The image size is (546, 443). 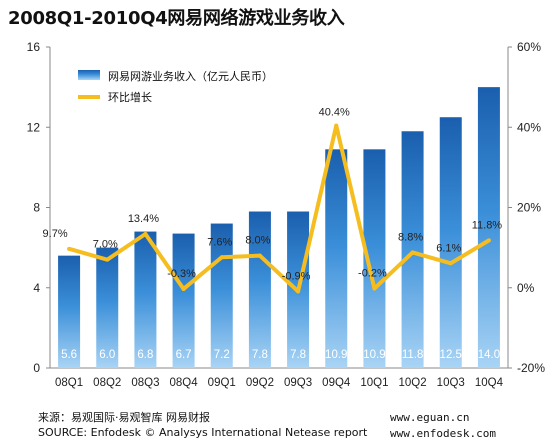 What do you see at coordinates (372, 274) in the screenshot?
I see `growth-label: -0.2%` at bounding box center [372, 274].